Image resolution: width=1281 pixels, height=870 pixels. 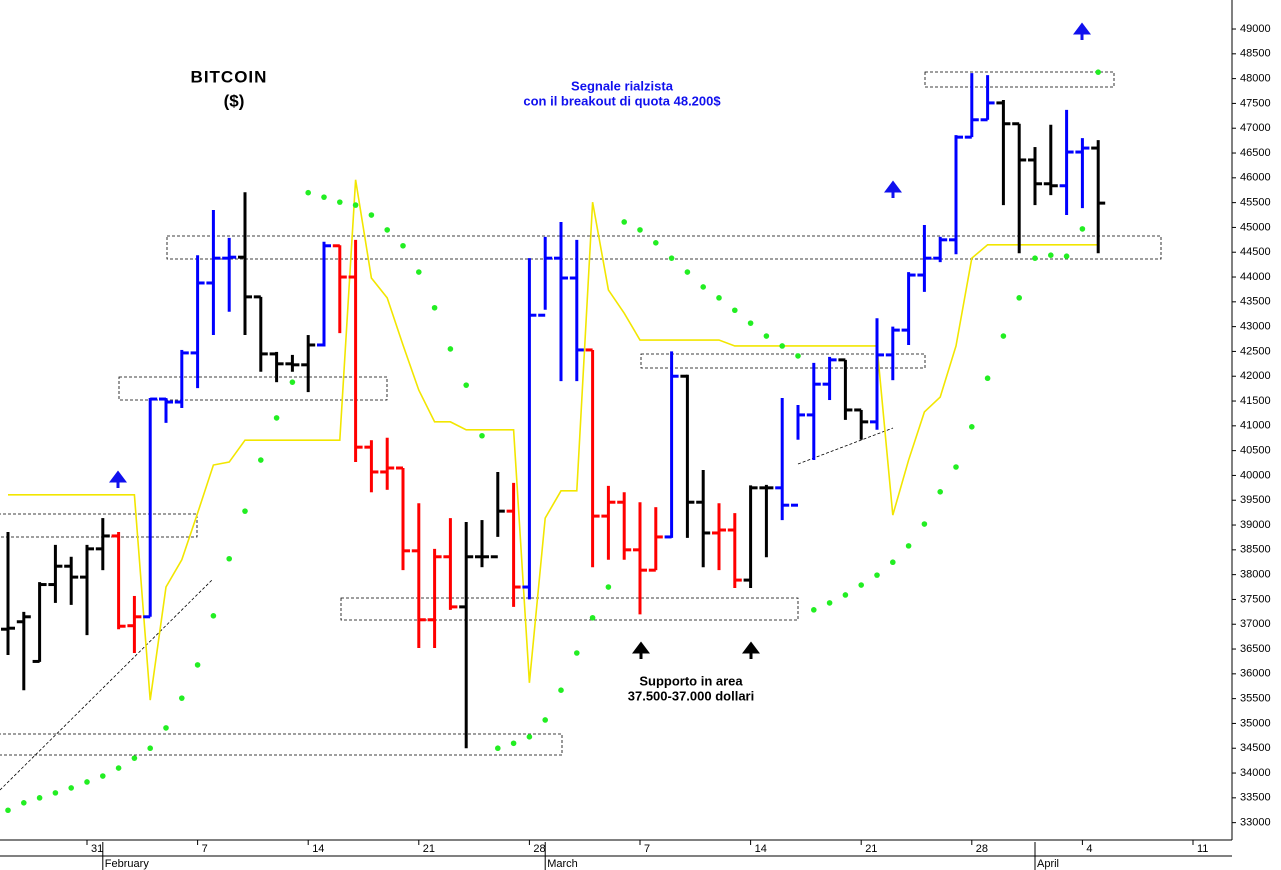 What do you see at coordinates (1255, 624) in the screenshot?
I see `y-tick-label: 37000` at bounding box center [1255, 624].